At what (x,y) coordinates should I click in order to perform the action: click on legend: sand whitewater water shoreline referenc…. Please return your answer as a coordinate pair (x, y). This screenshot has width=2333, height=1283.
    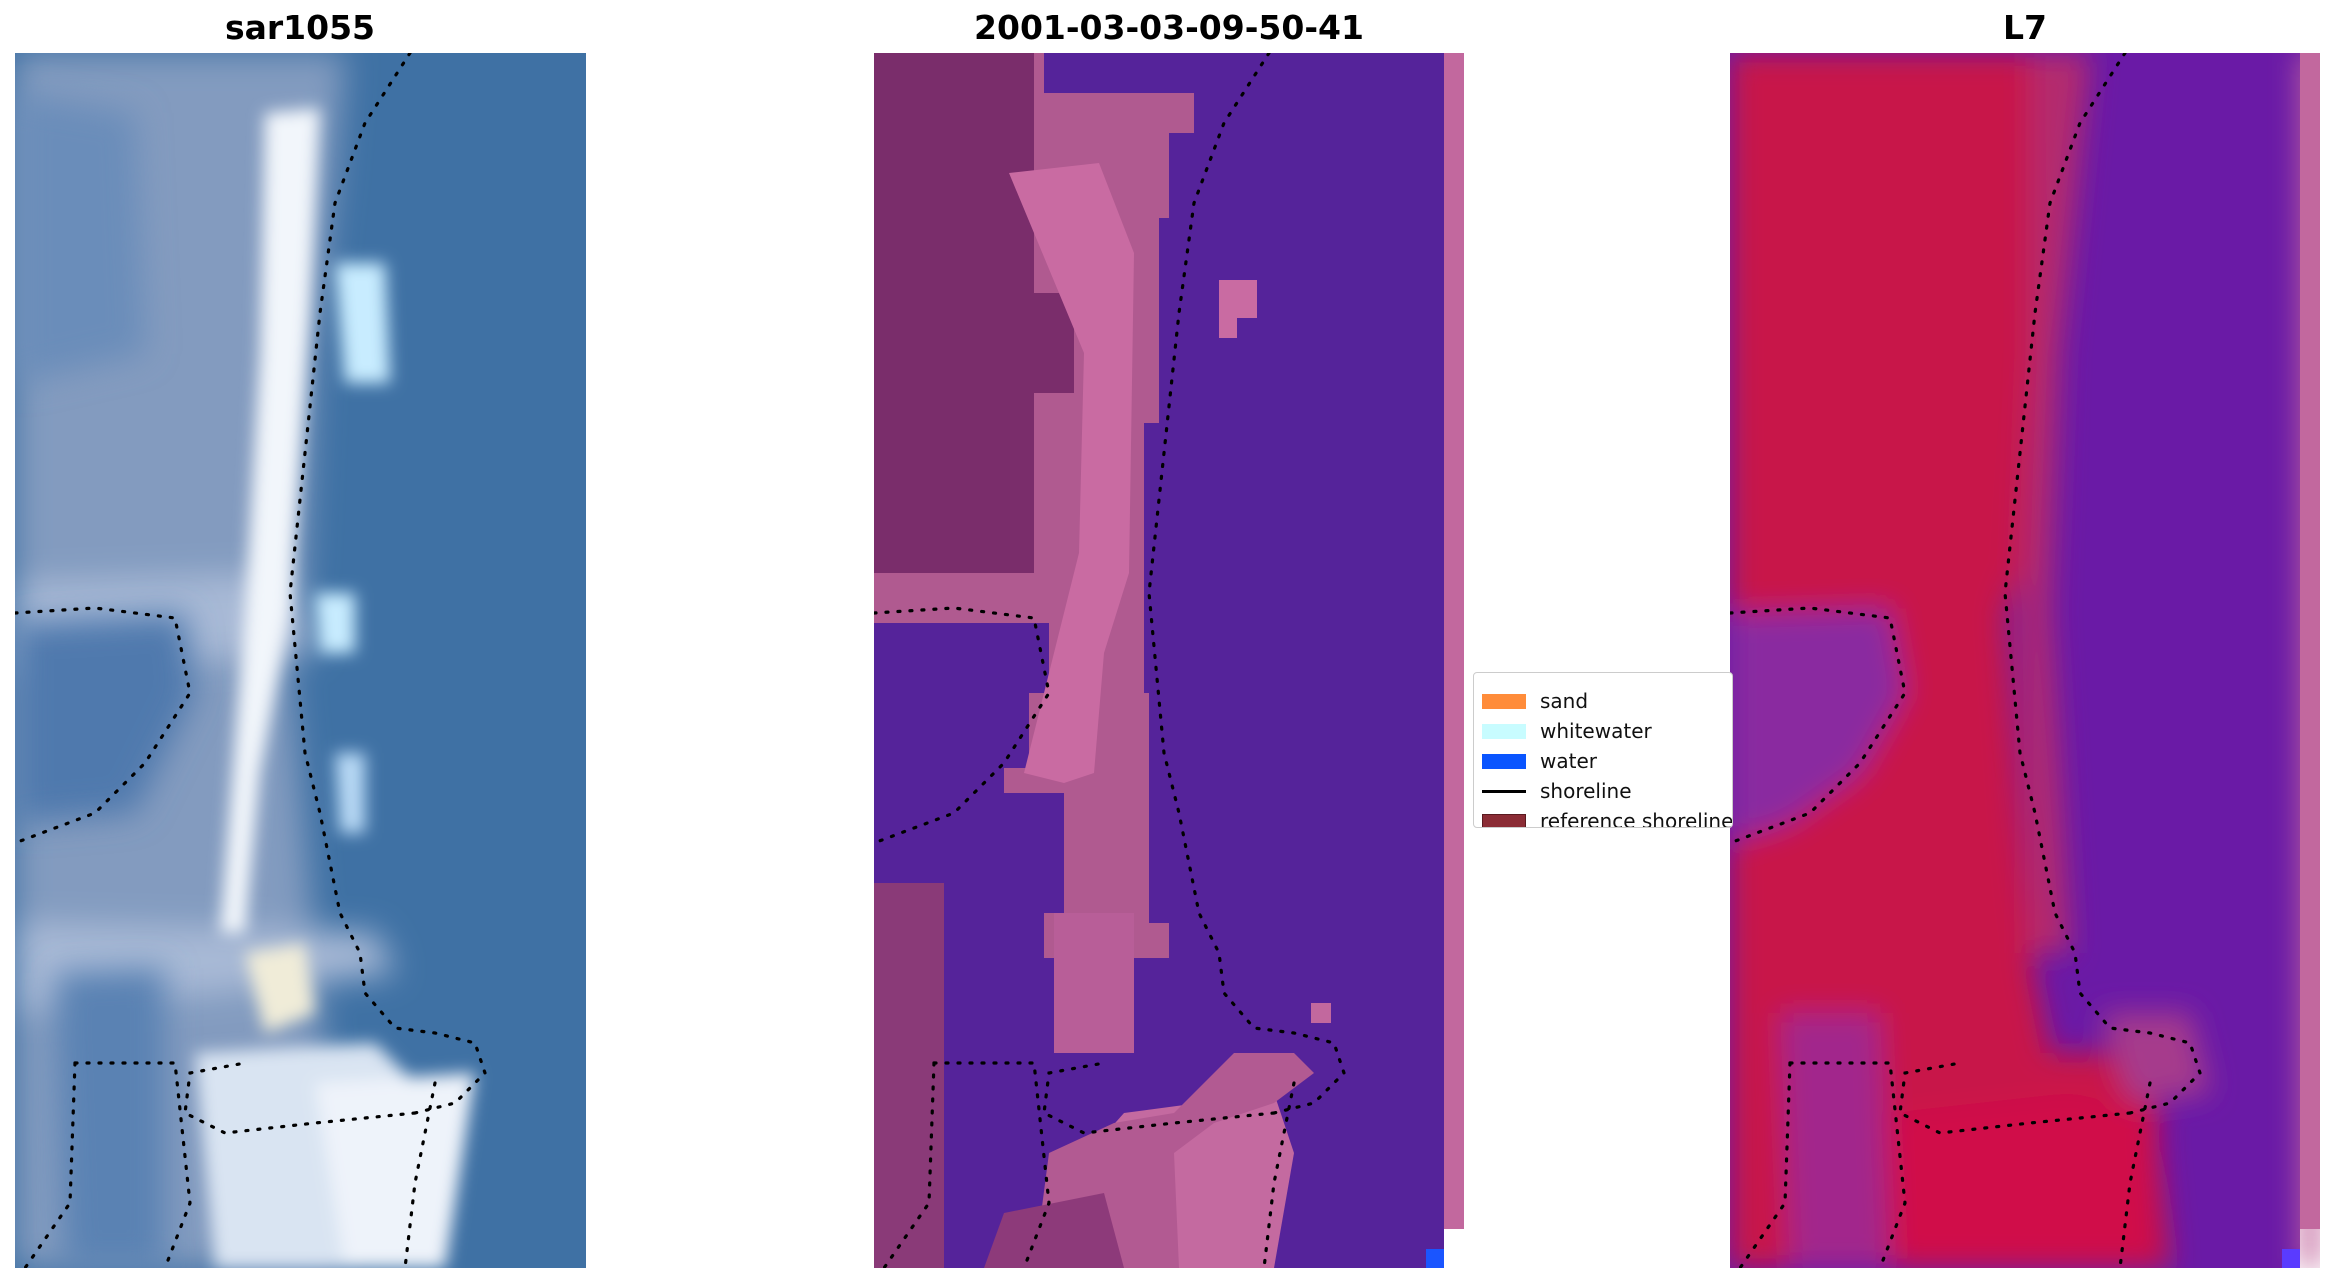
    Looking at the image, I should click on (1603, 750).